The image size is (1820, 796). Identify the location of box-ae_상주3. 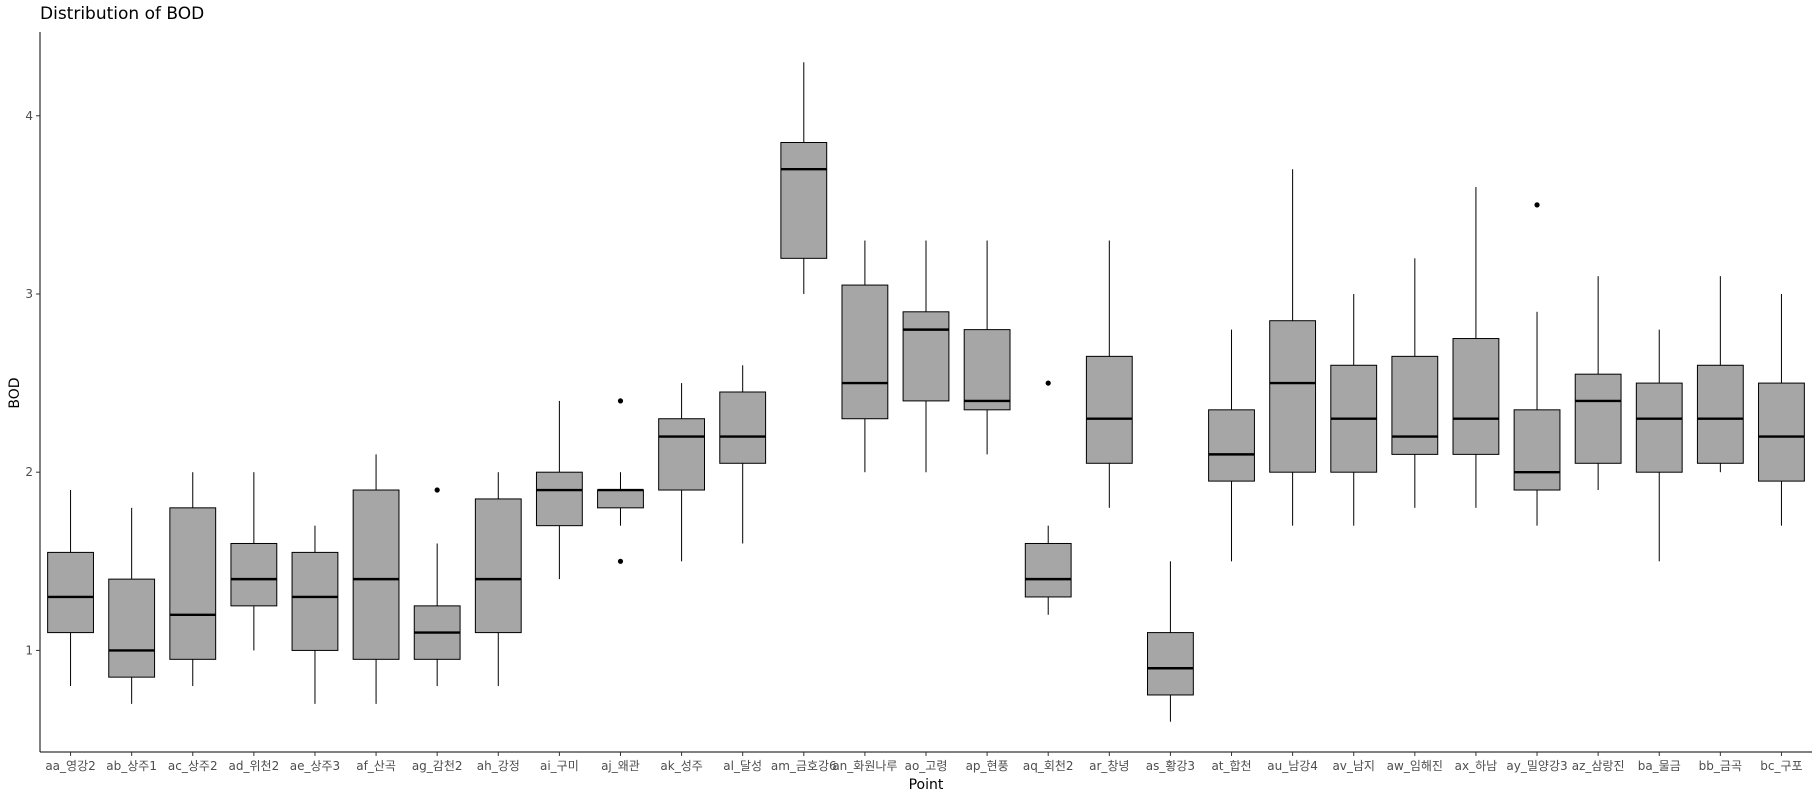
(315, 614).